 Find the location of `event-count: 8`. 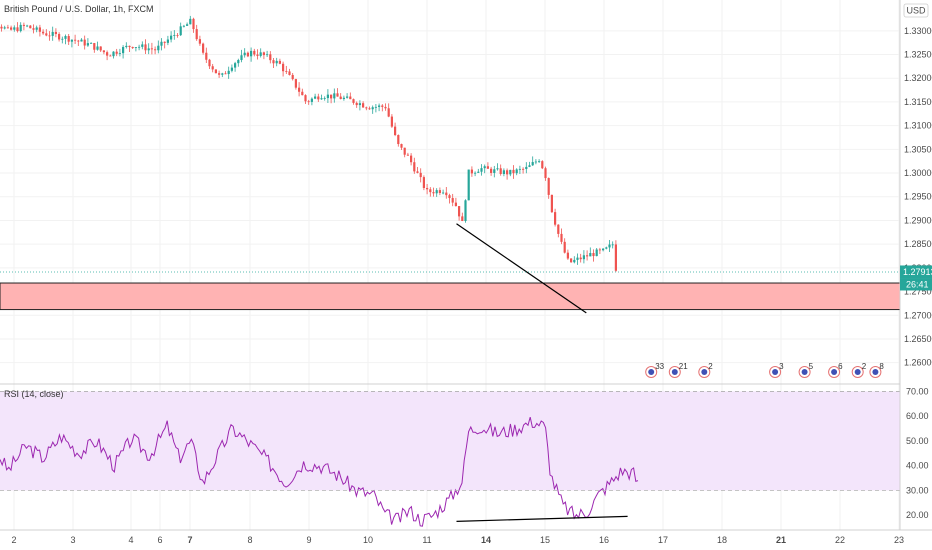

event-count: 8 is located at coordinates (881, 366).